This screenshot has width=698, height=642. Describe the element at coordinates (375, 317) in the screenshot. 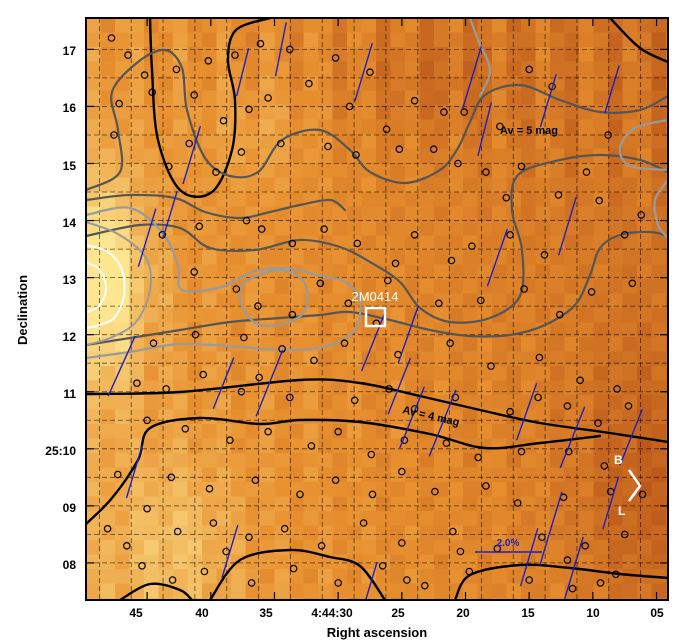

I see `target-marker` at that location.